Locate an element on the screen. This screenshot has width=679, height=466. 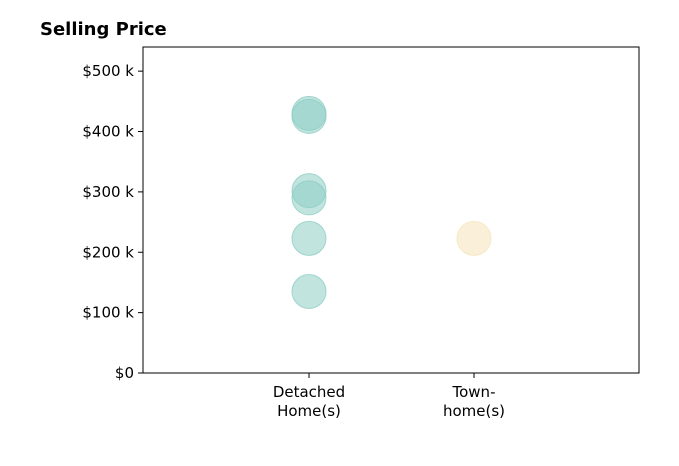
y-axis: $0 $100 k $200 k $300 k $400 k $500 k is located at coordinates (112, 222).